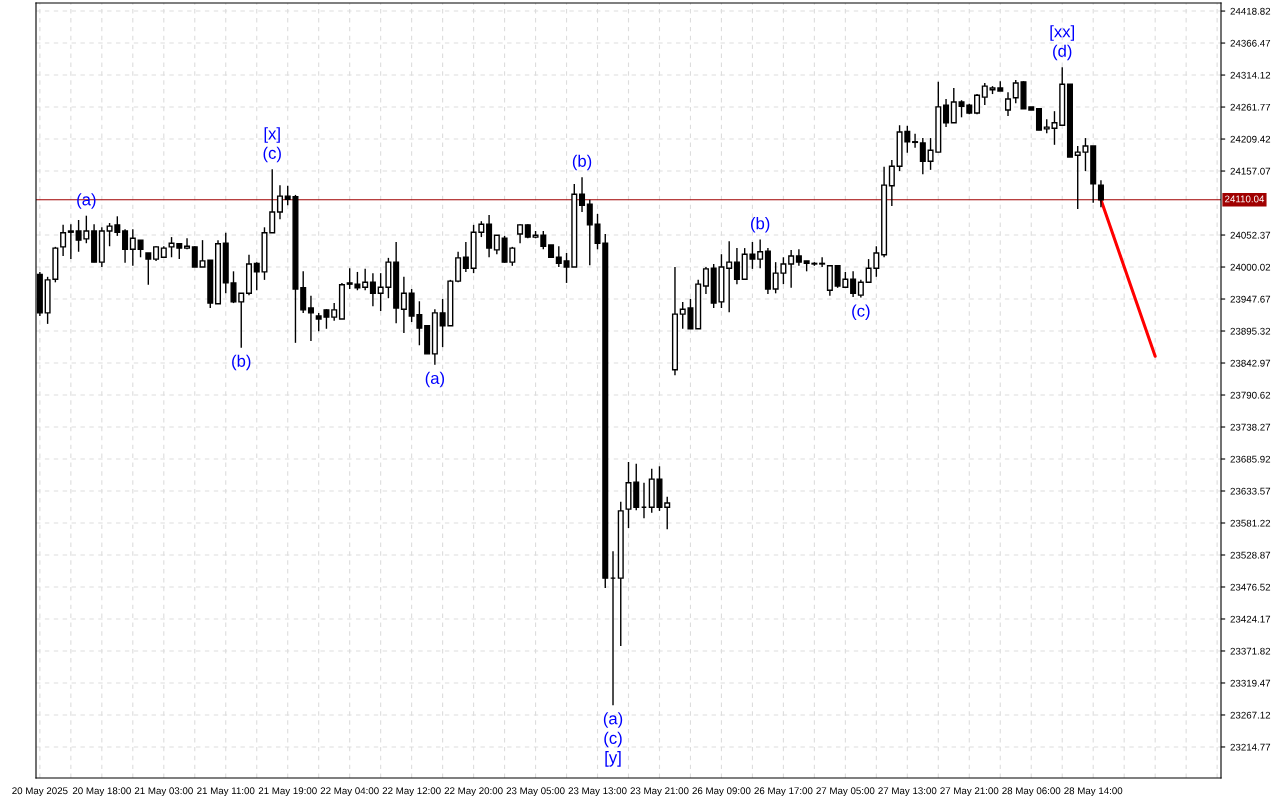 The height and width of the screenshot is (800, 1280). What do you see at coordinates (1245, 199) in the screenshot?
I see `ref-line-label: 24110.04` at bounding box center [1245, 199].